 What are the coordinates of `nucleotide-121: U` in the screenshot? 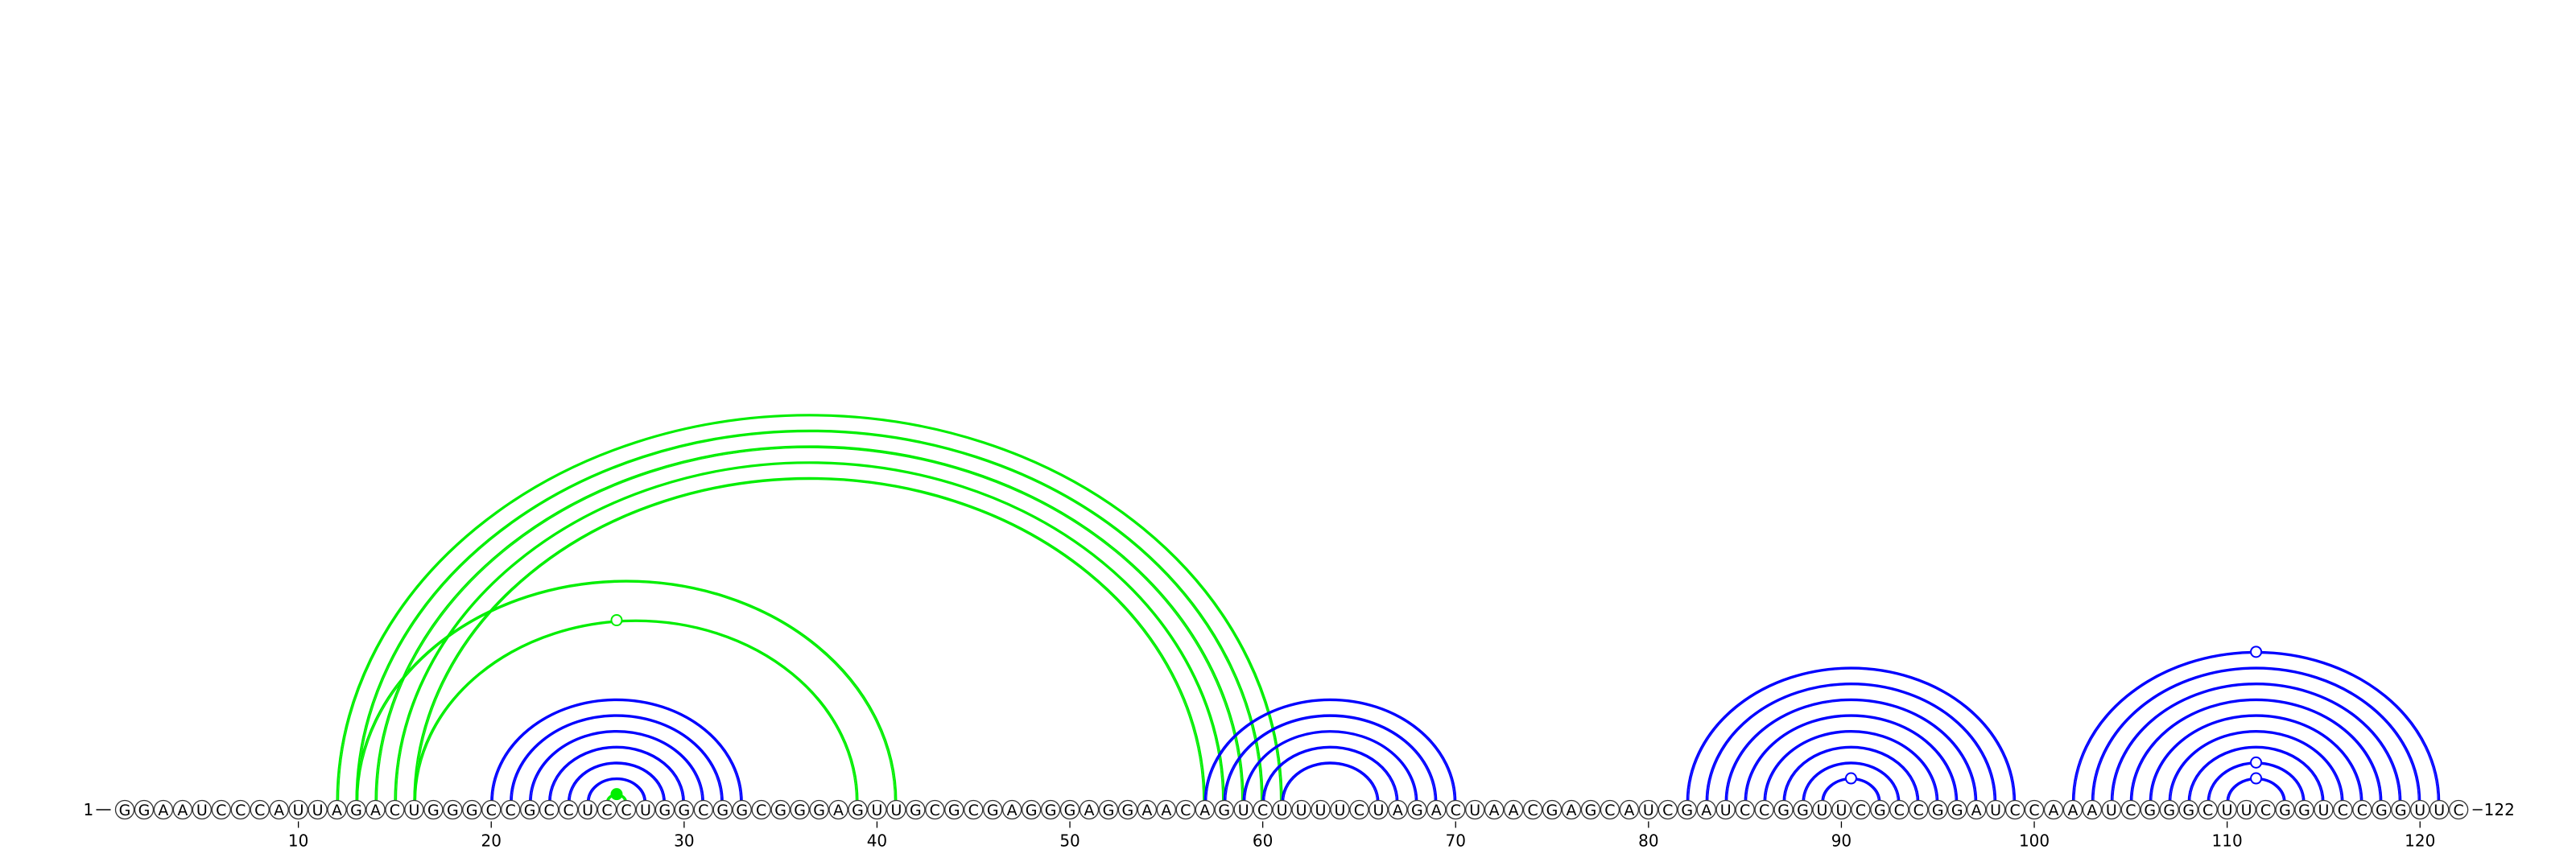 It's located at (2439, 809).